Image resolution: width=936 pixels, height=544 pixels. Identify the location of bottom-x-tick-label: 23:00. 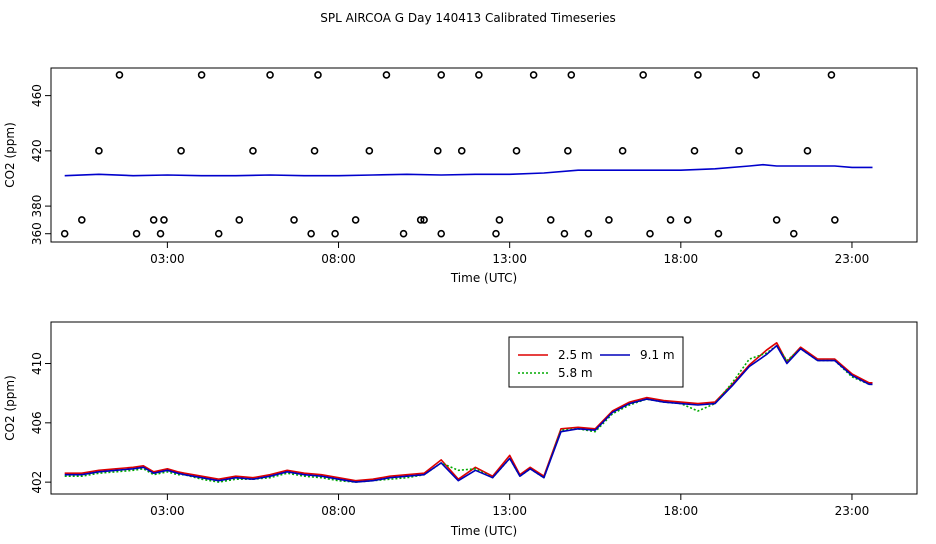
(852, 511).